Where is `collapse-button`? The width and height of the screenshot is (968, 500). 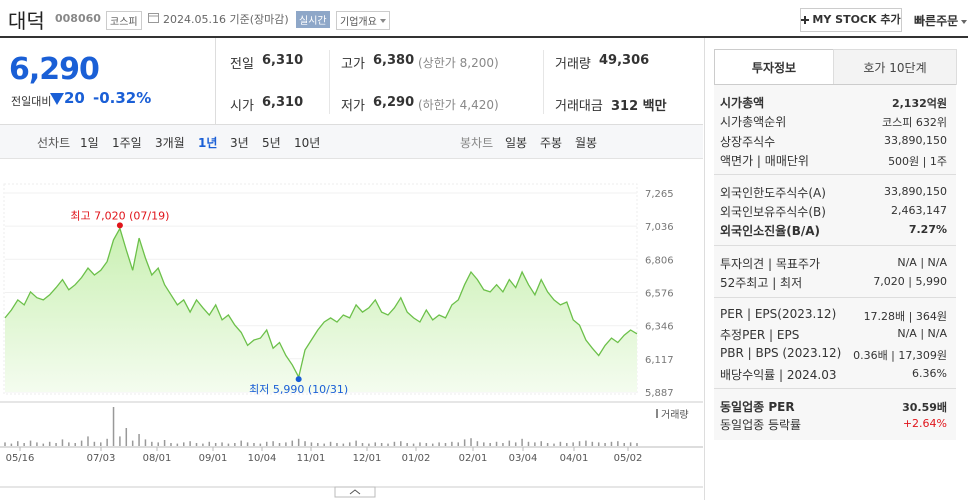 collapse-button is located at coordinates (355, 492).